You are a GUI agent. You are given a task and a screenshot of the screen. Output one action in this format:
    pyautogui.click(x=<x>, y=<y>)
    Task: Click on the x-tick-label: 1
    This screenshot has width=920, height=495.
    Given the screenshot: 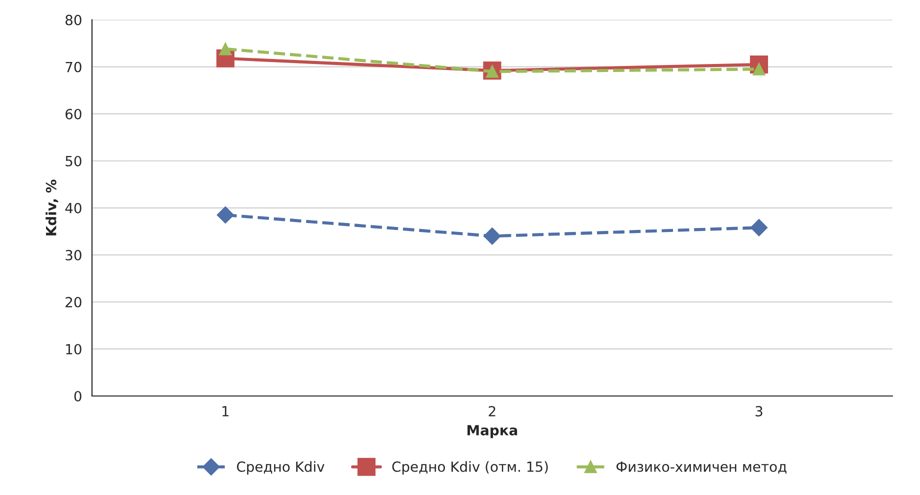 What is the action you would take?
    pyautogui.click(x=225, y=411)
    